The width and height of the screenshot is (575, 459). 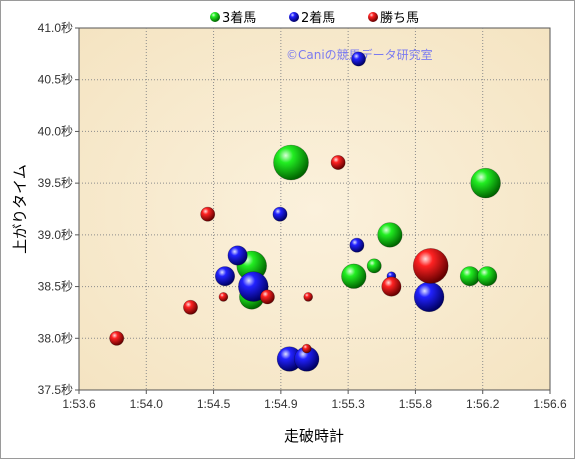 What do you see at coordinates (318, 18) in the screenshot?
I see `legend-label-2nd: 2着馬` at bounding box center [318, 18].